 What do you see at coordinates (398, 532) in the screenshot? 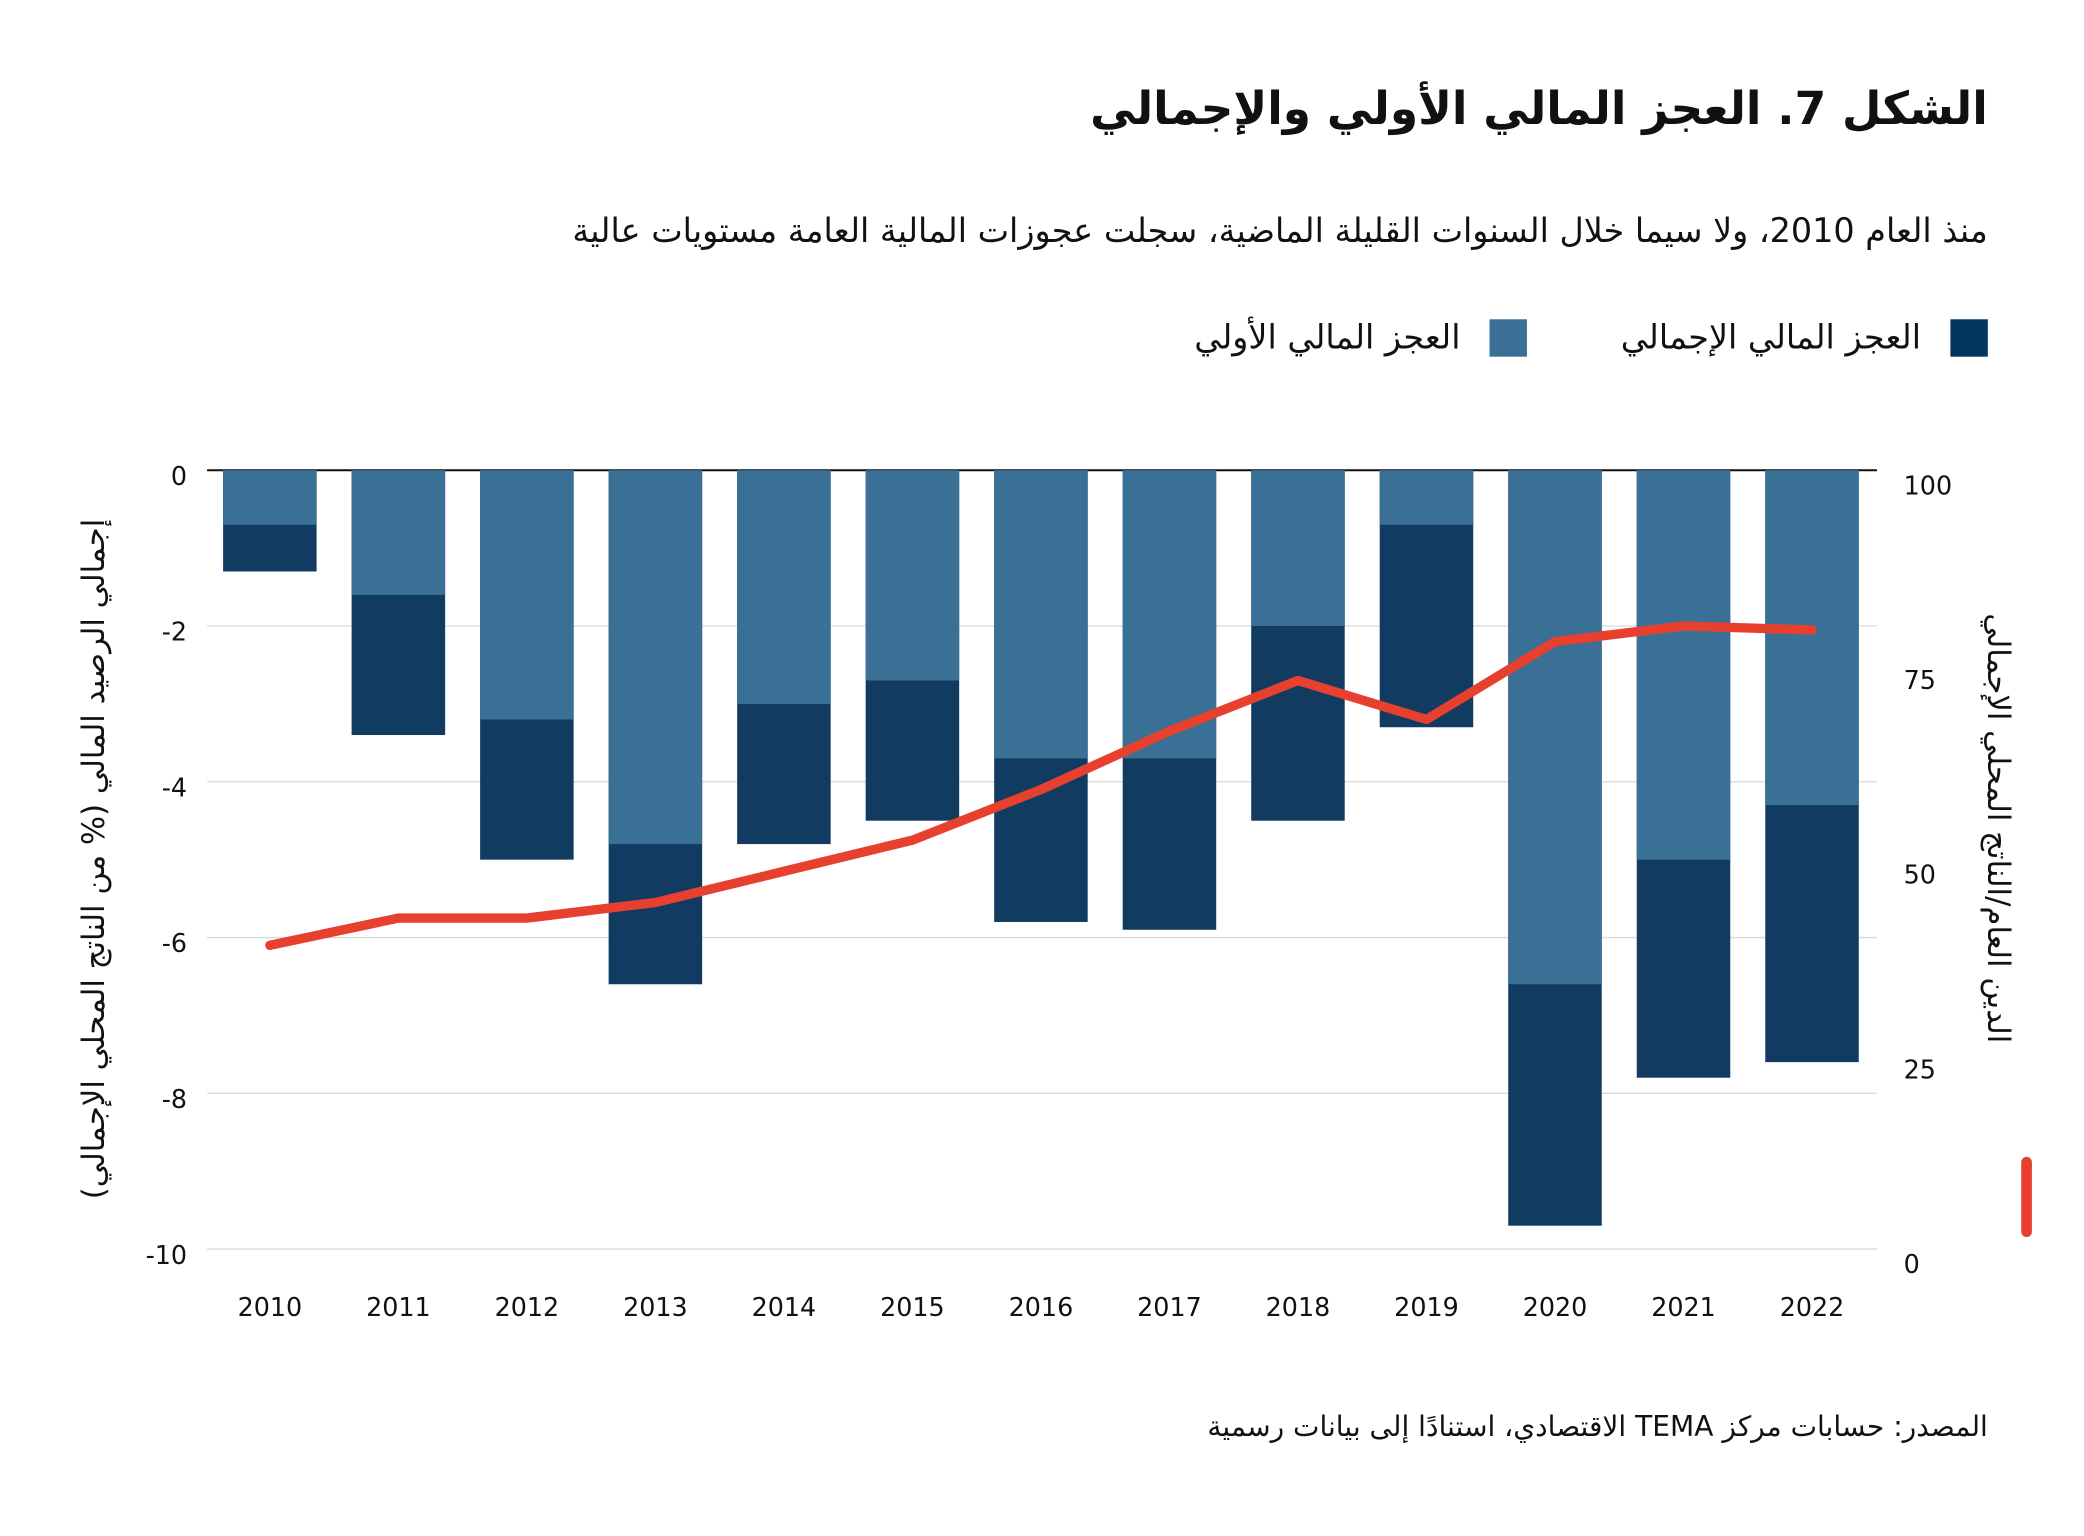
I see `bar-primary-2011` at bounding box center [398, 532].